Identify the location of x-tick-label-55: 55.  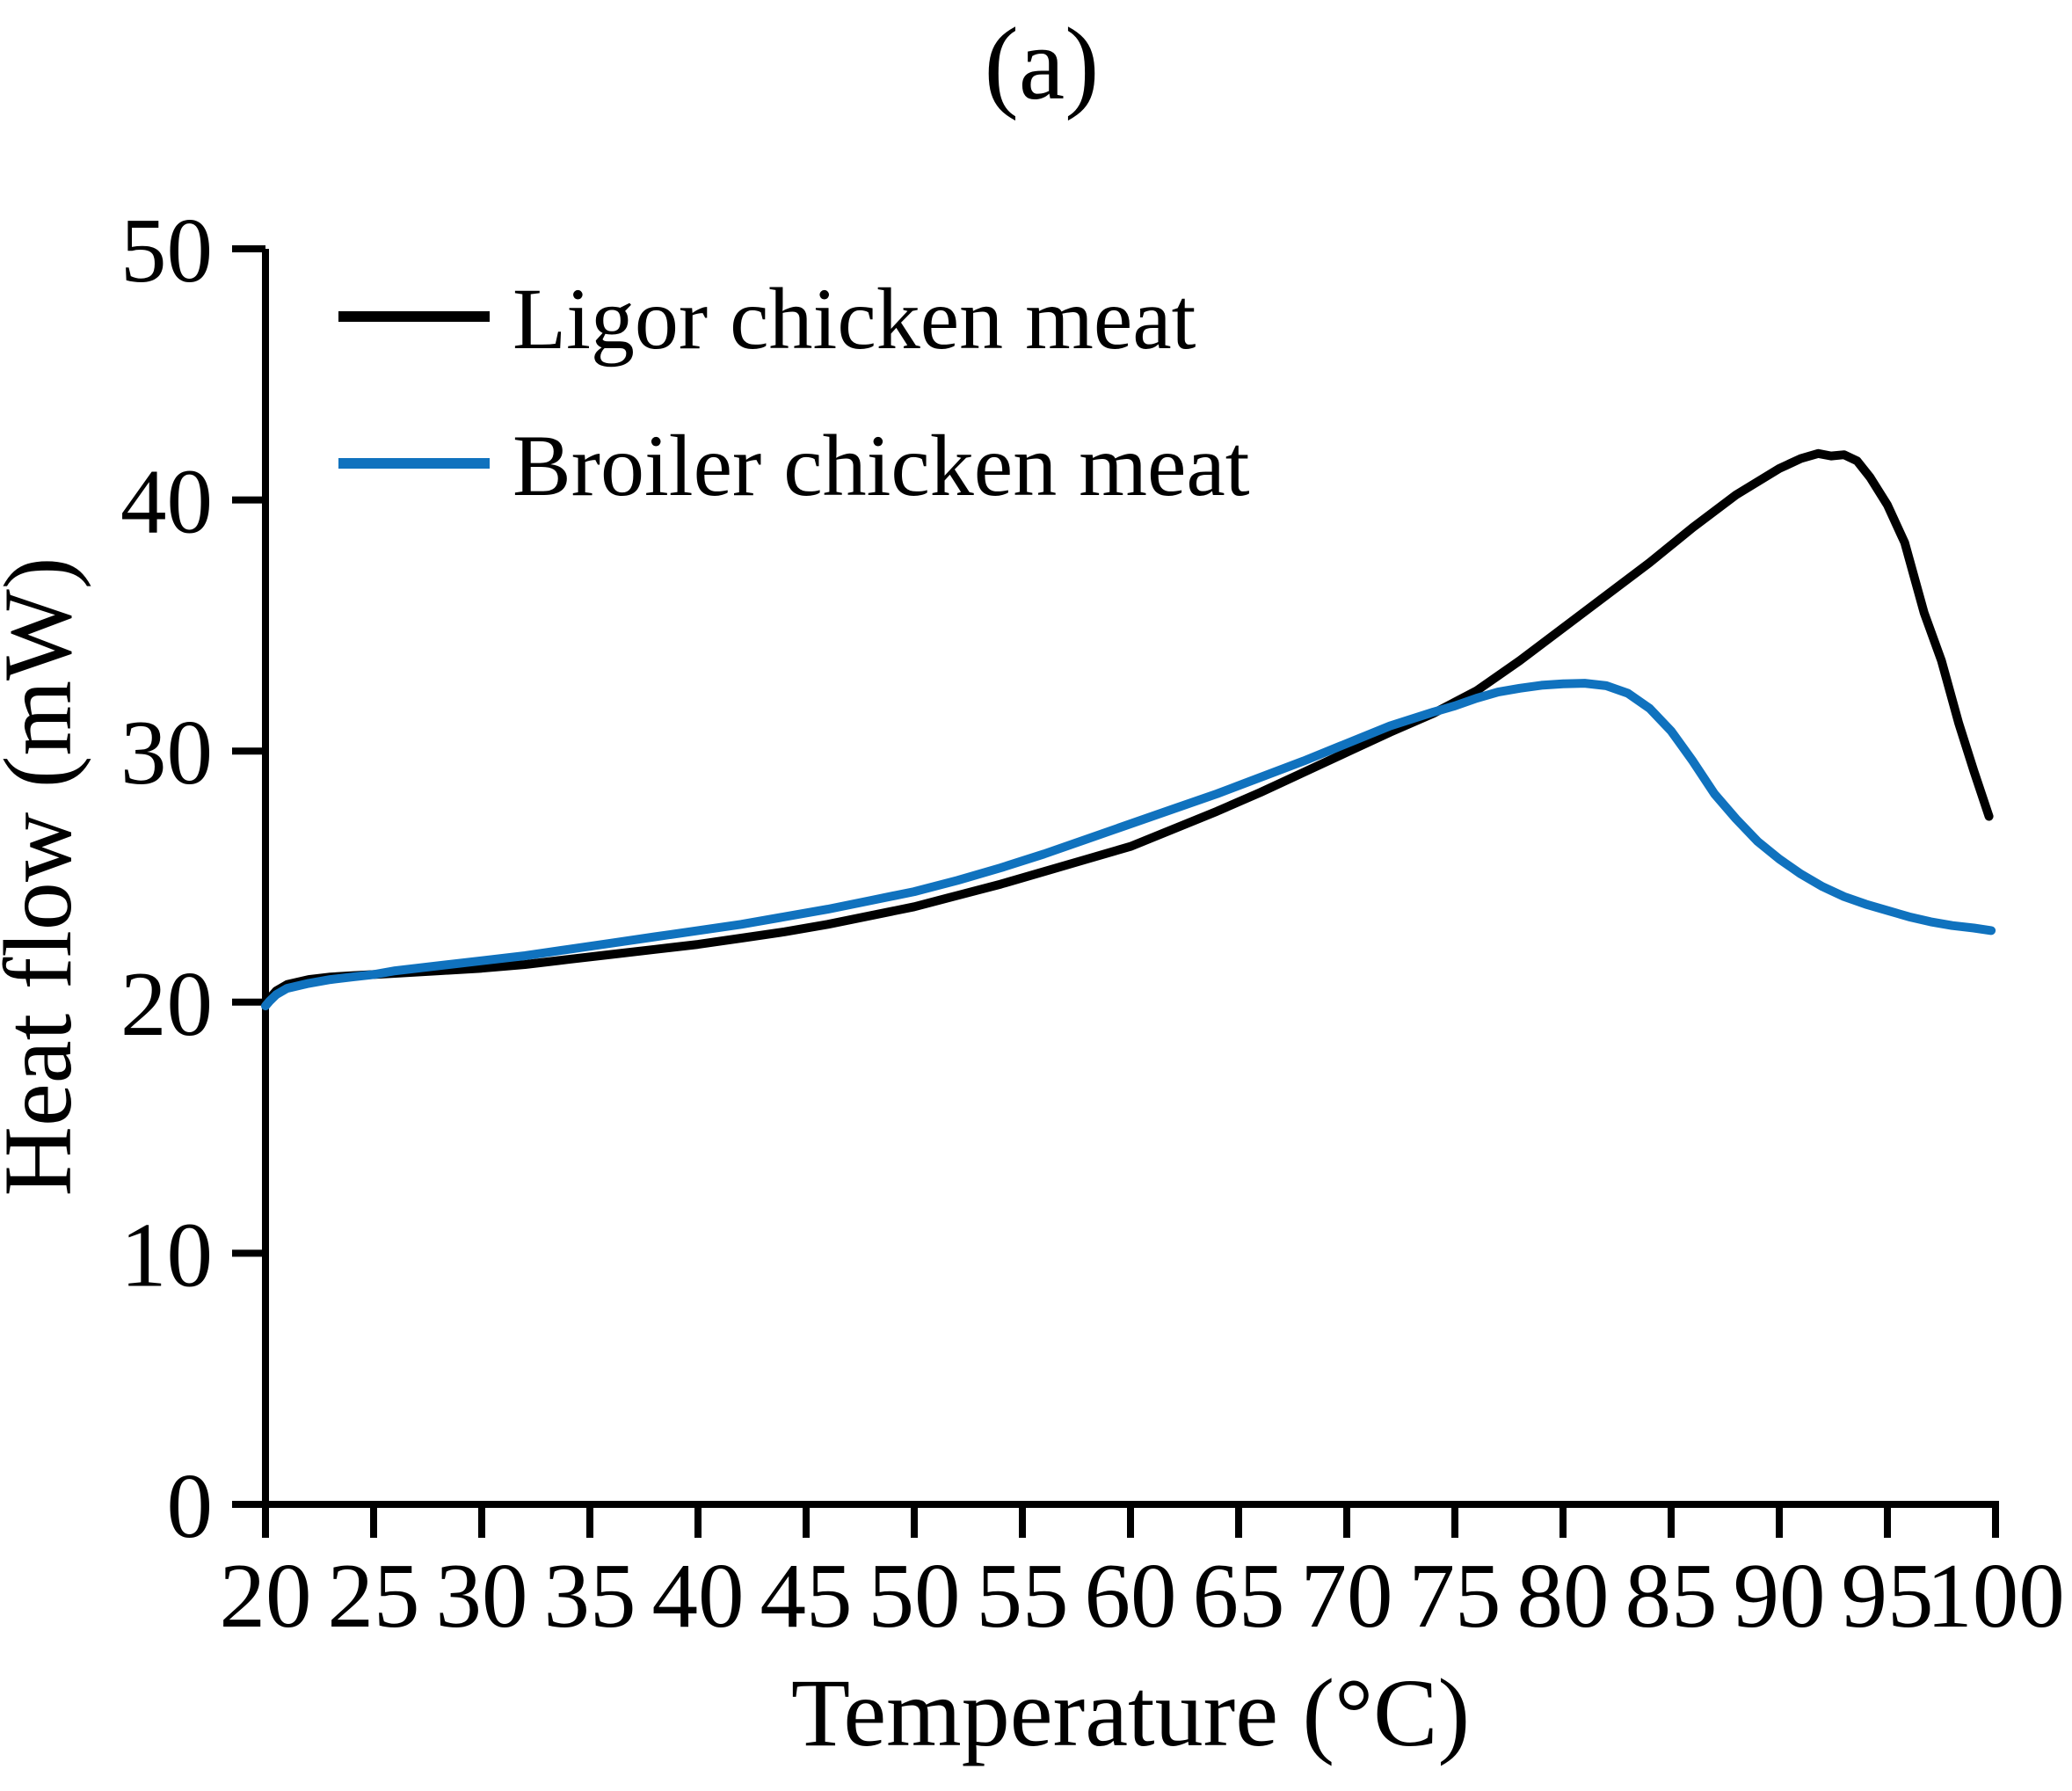
(1023, 1595).